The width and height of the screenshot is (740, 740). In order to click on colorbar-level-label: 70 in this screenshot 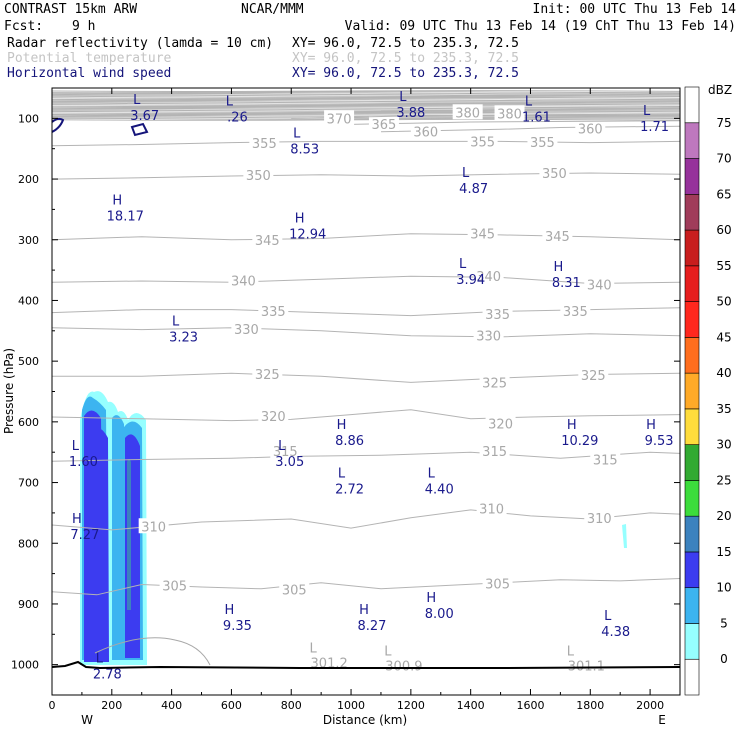, I will do `click(723, 159)`.